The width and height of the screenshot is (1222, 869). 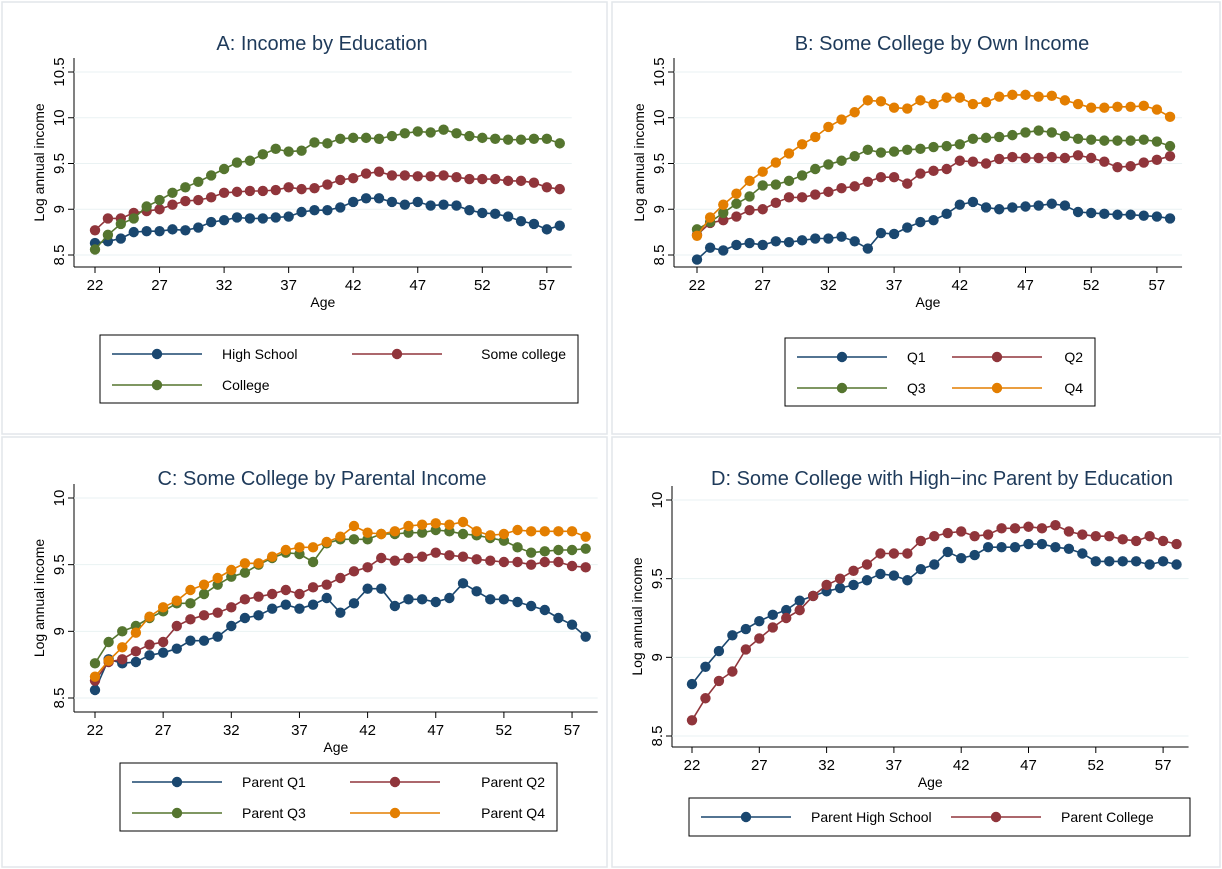 What do you see at coordinates (59, 564) in the screenshot?
I see `y-tick-label: 9.5` at bounding box center [59, 564].